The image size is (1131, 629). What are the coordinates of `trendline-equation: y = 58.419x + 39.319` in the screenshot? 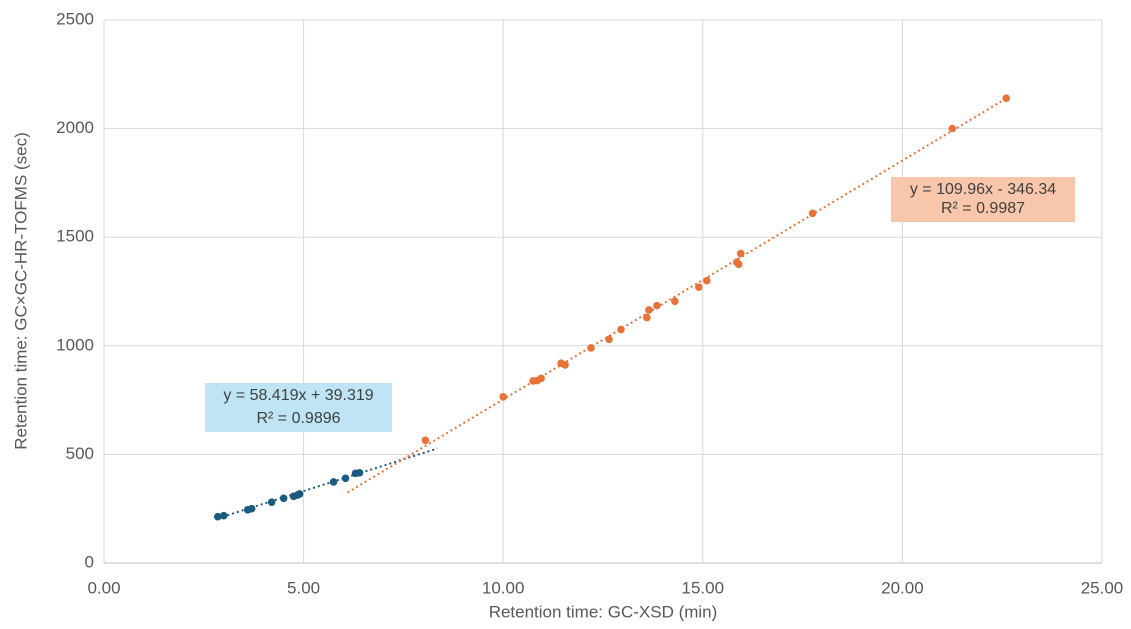 It's located at (298, 395).